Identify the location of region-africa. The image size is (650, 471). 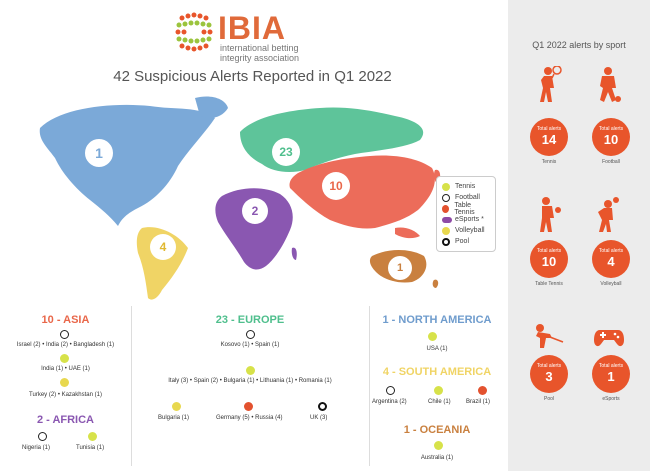
(254, 229).